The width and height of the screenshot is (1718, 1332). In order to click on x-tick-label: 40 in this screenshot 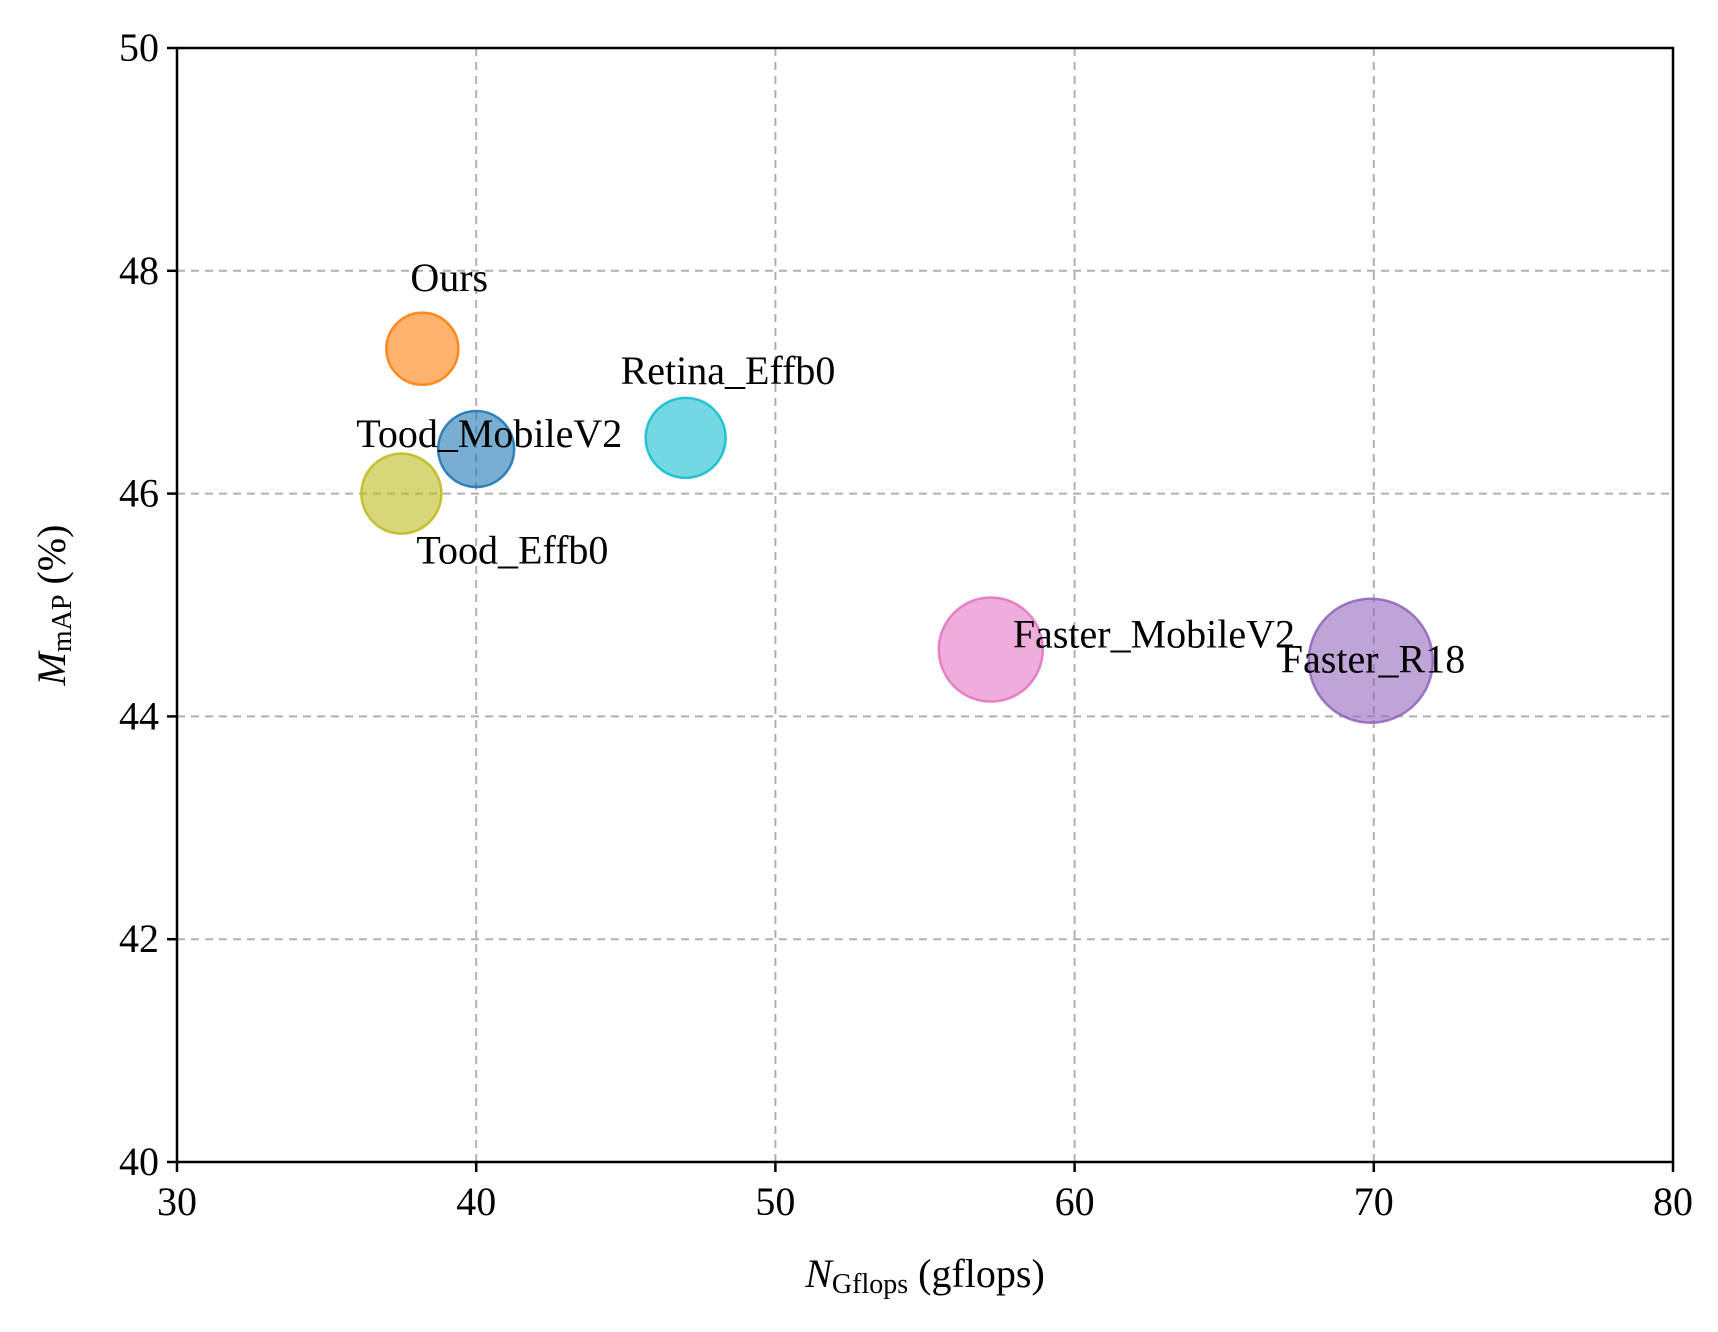, I will do `click(476, 1201)`.